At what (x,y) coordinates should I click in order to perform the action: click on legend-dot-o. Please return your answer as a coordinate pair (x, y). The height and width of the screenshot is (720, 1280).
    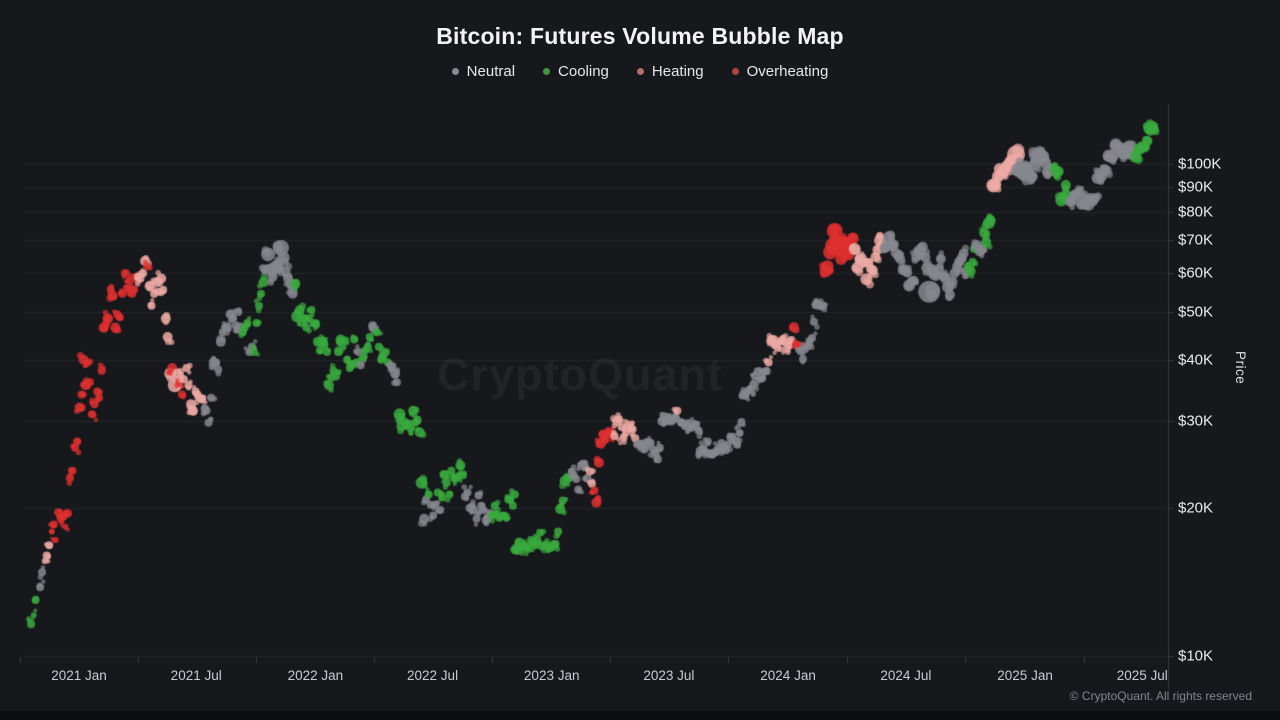
    Looking at the image, I should click on (735, 71).